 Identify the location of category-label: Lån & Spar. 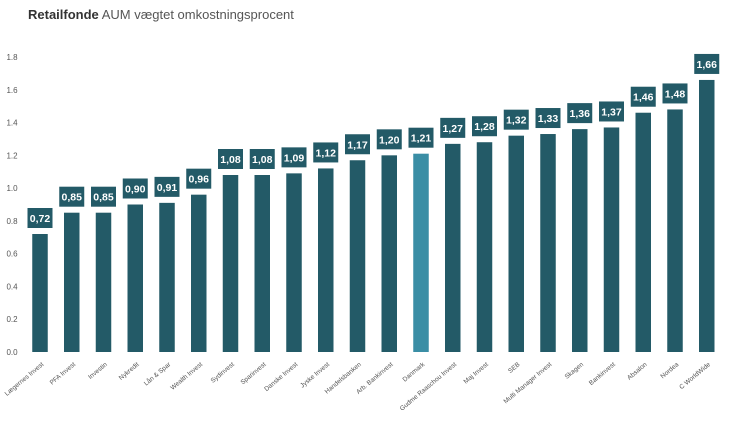
(157, 374).